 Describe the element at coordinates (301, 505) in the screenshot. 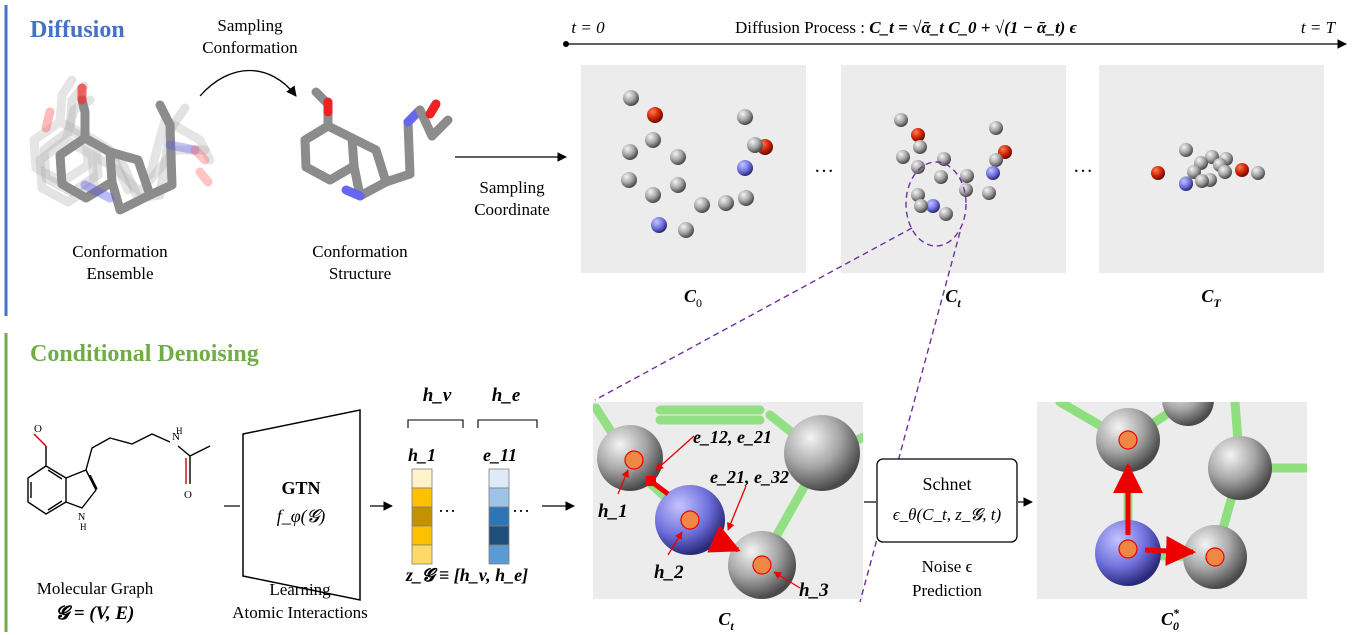

I see `gtn-block` at that location.